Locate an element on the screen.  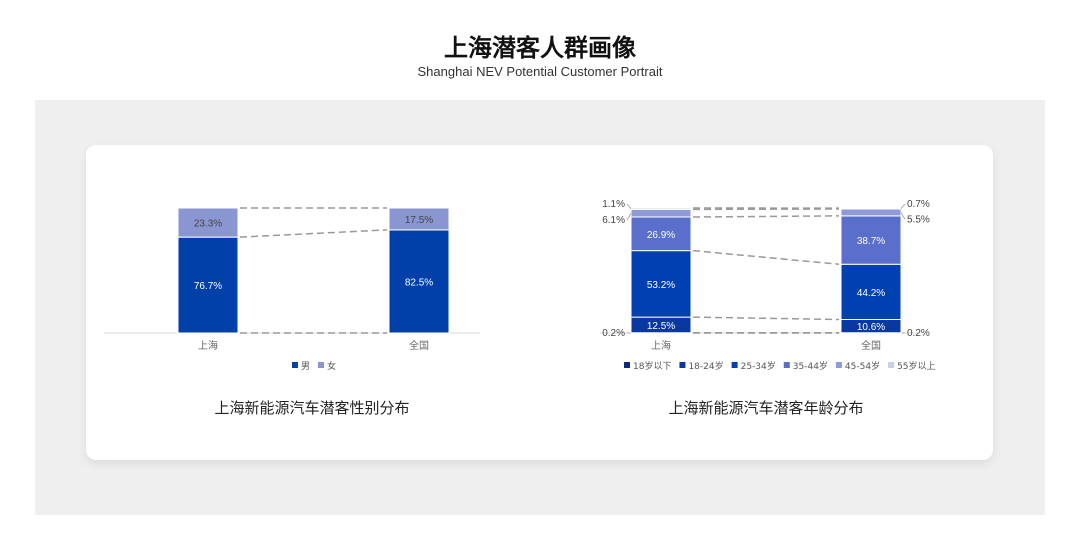
legend-label: 55岁以上 is located at coordinates (916, 366).